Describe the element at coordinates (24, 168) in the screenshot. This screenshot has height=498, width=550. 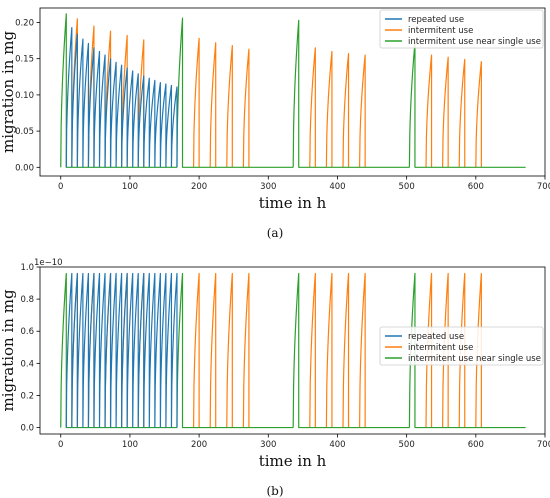
I see `y-tick-label: 0.00` at that location.